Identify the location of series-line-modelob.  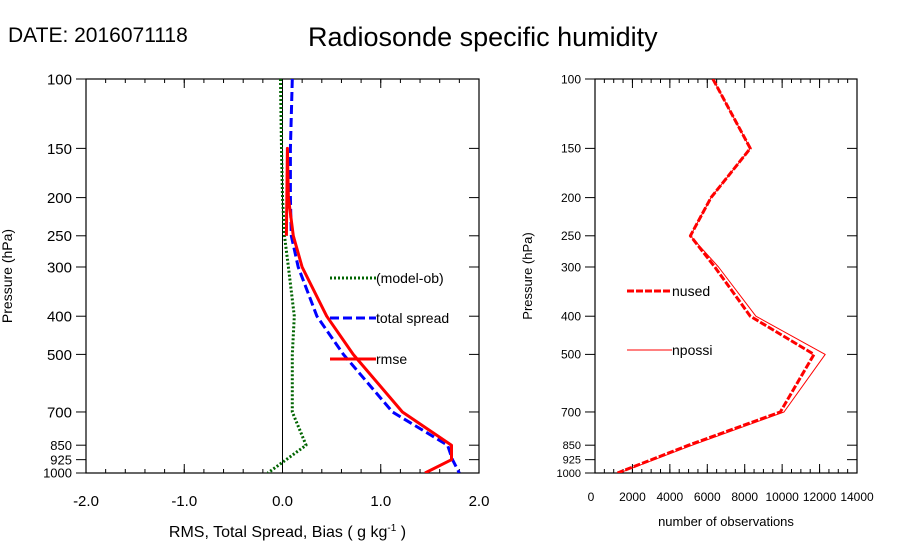
(287, 276).